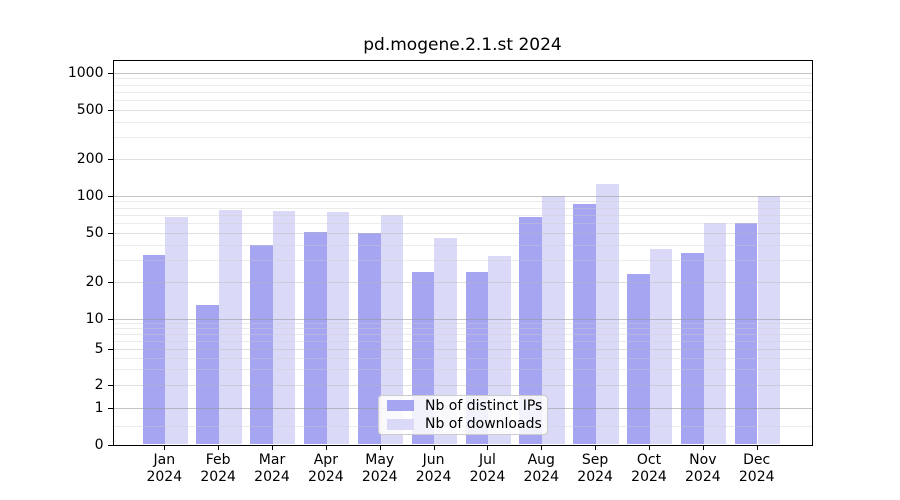 This screenshot has height=500, width=900. I want to click on x-axis-month-label: May, so click(380, 459).